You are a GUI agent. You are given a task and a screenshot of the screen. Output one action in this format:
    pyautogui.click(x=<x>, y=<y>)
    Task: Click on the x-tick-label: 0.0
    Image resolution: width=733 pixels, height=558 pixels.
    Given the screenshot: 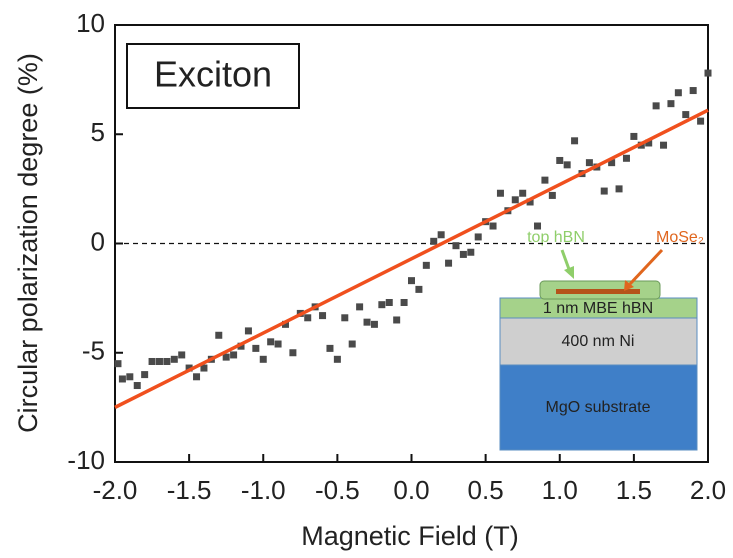 What is the action you would take?
    pyautogui.click(x=411, y=490)
    